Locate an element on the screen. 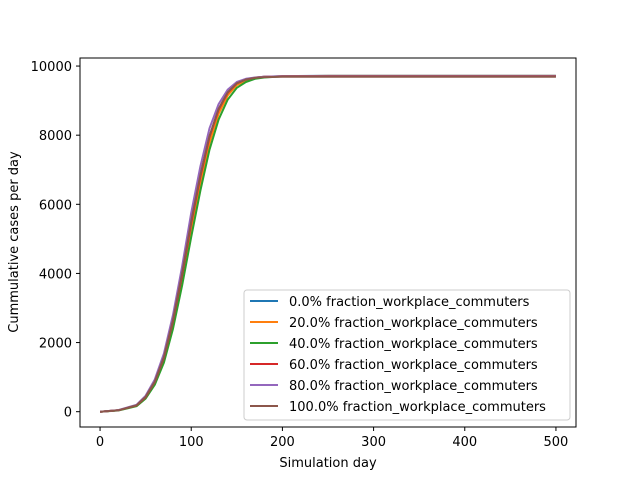  x-tick-label-0: 0 is located at coordinates (100, 442).